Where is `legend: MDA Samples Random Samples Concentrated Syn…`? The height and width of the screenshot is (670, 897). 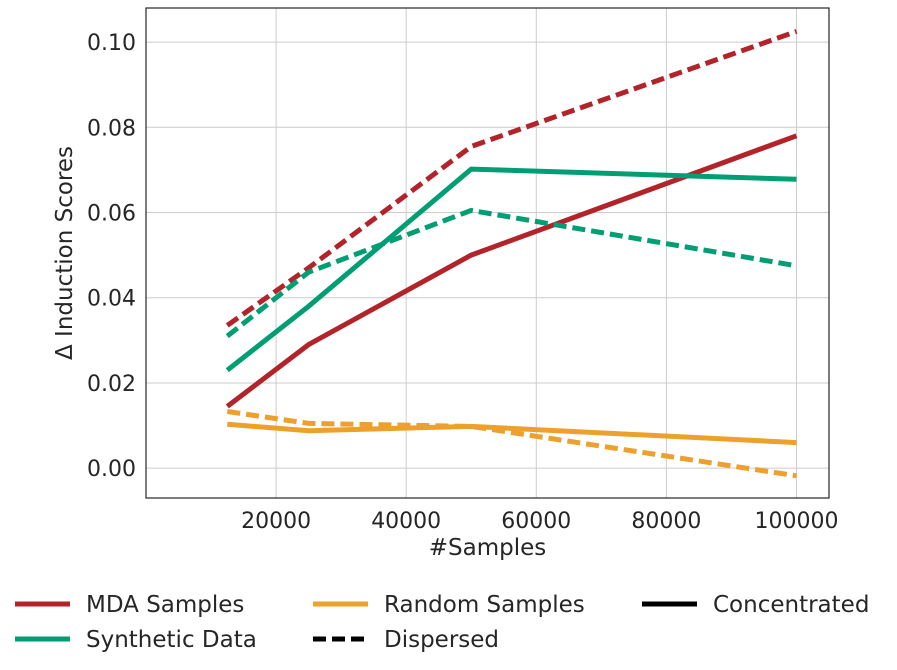 legend: MDA Samples Random Samples Concentrated Syn… is located at coordinates (442, 622).